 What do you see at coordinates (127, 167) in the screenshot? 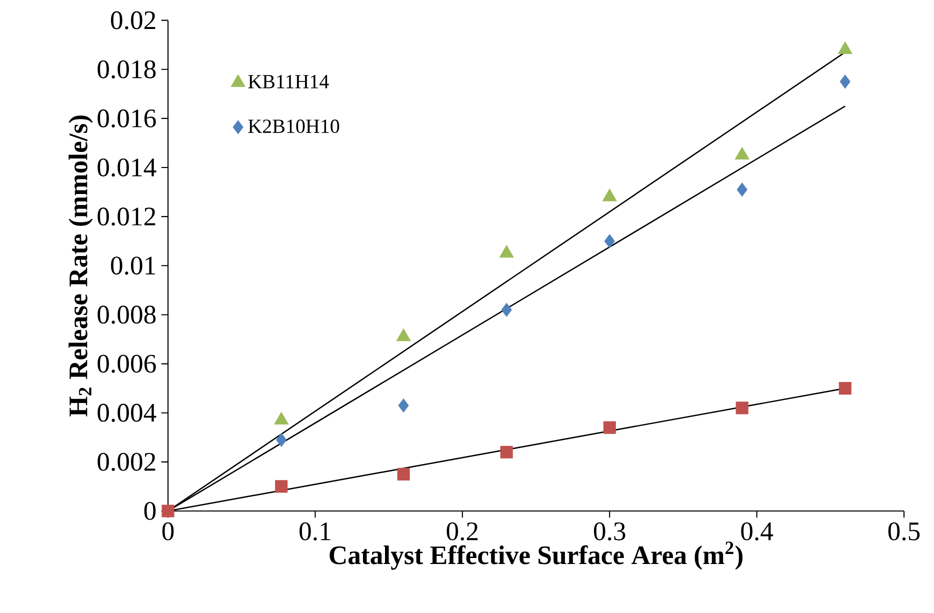
I see `y-tick-label: 0.014` at bounding box center [127, 167].